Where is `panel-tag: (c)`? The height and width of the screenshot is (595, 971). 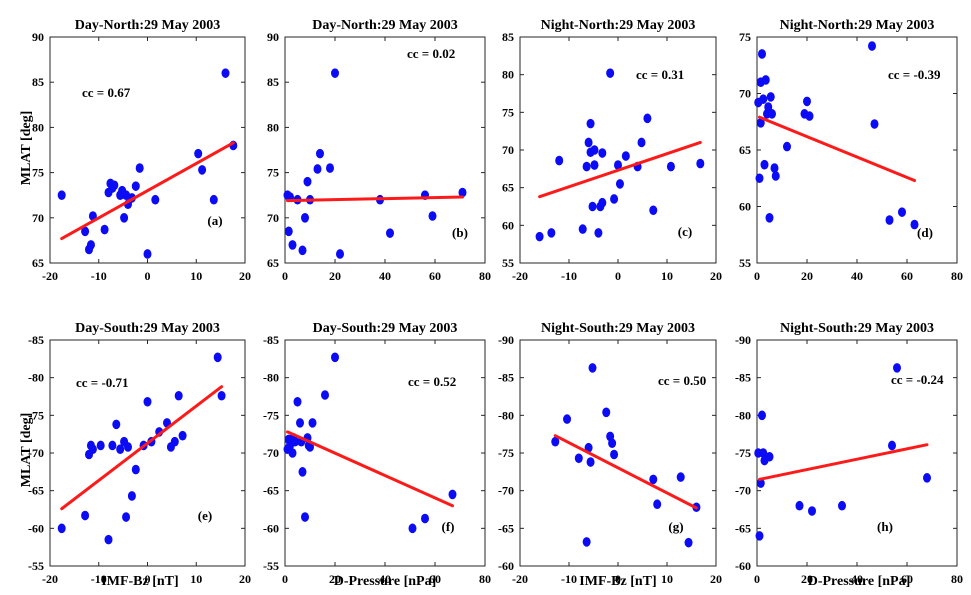 panel-tag: (c) is located at coordinates (685, 231).